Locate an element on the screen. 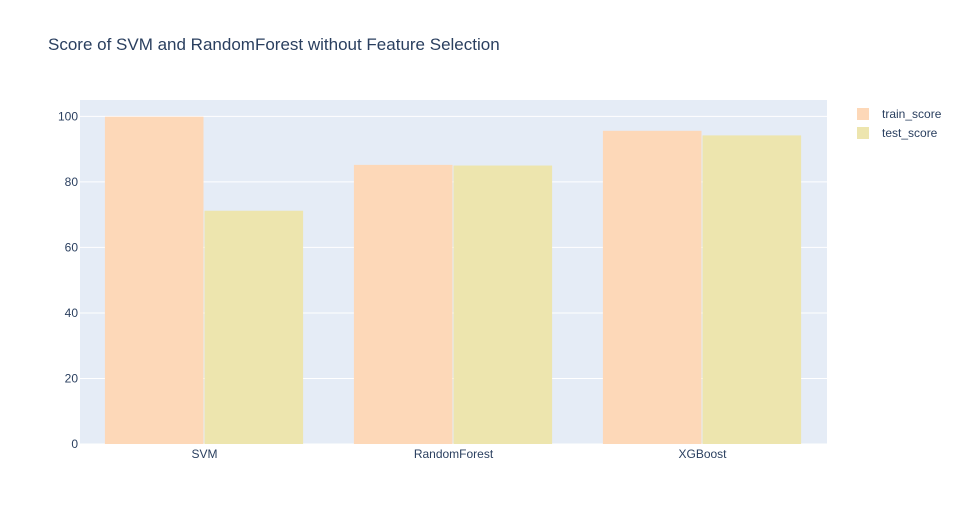  x-axis: SVM RandomForest XGBoost is located at coordinates (459, 454).